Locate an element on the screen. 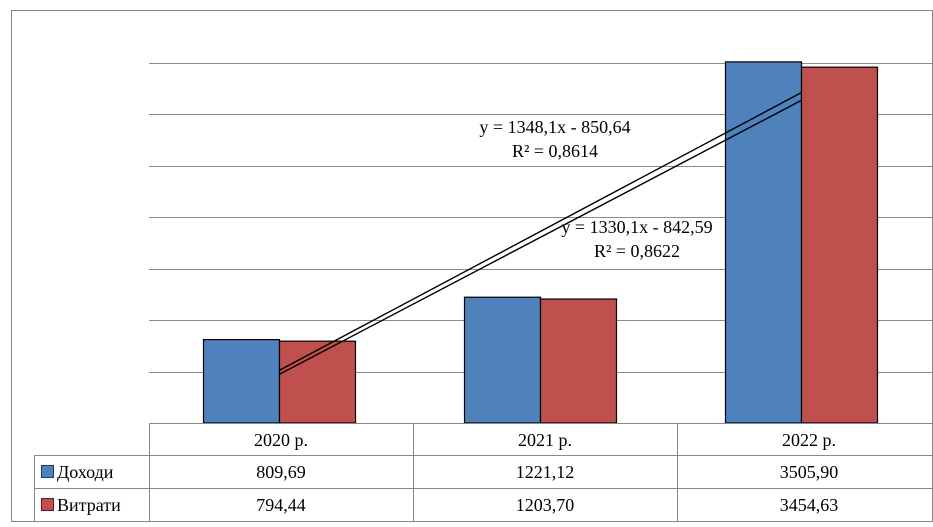 The height and width of the screenshot is (527, 933). table-cell-dokhody-2021: 1221,12 is located at coordinates (545, 472).